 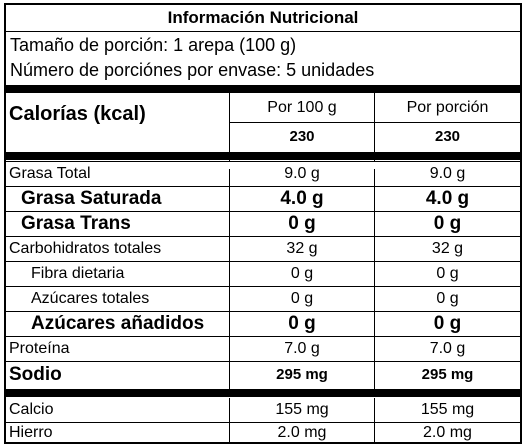 I want to click on value-per-serving: 4.0 g, so click(x=447, y=198).